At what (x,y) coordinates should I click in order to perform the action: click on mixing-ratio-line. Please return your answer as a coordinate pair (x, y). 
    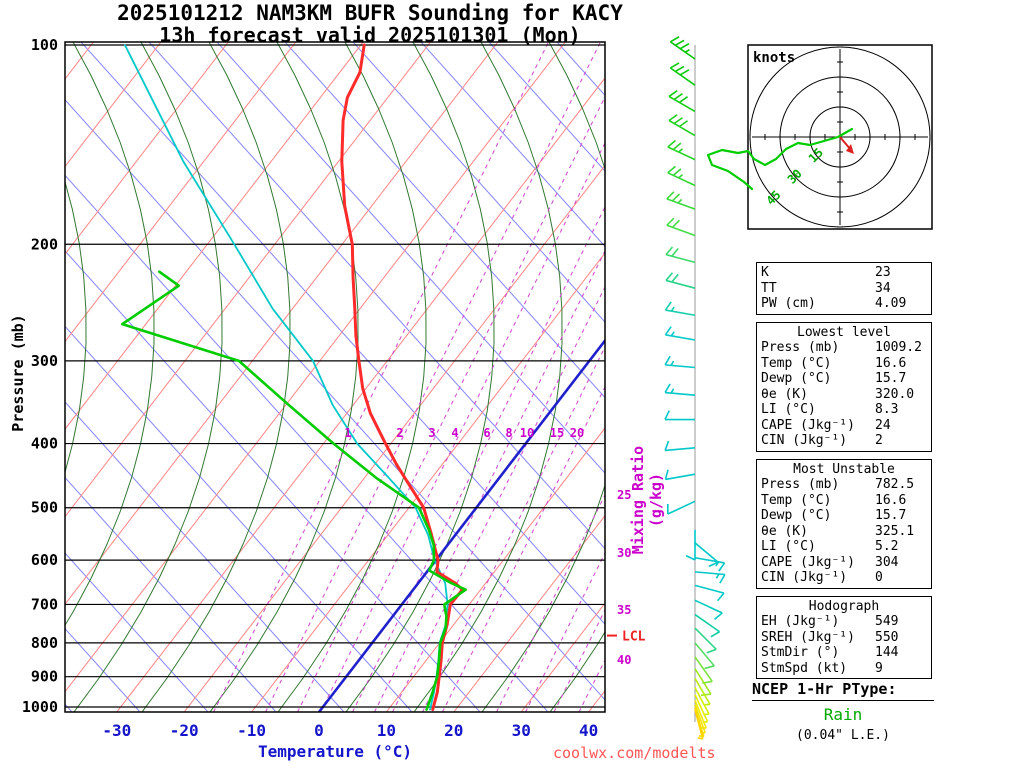
    Looking at the image, I should click on (513, 529).